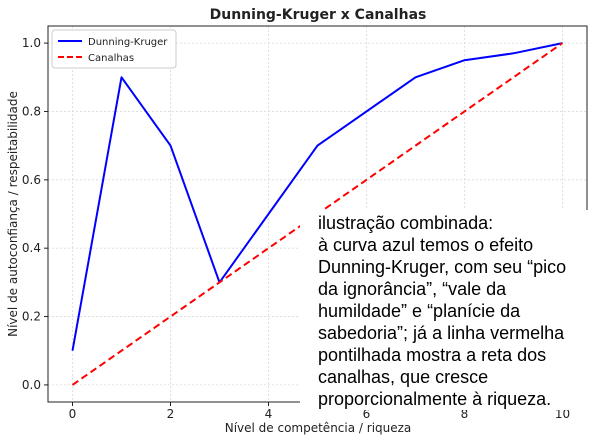 Image resolution: width=593 pixels, height=447 pixels. I want to click on y-tick-label: 0.2, so click(31, 317).